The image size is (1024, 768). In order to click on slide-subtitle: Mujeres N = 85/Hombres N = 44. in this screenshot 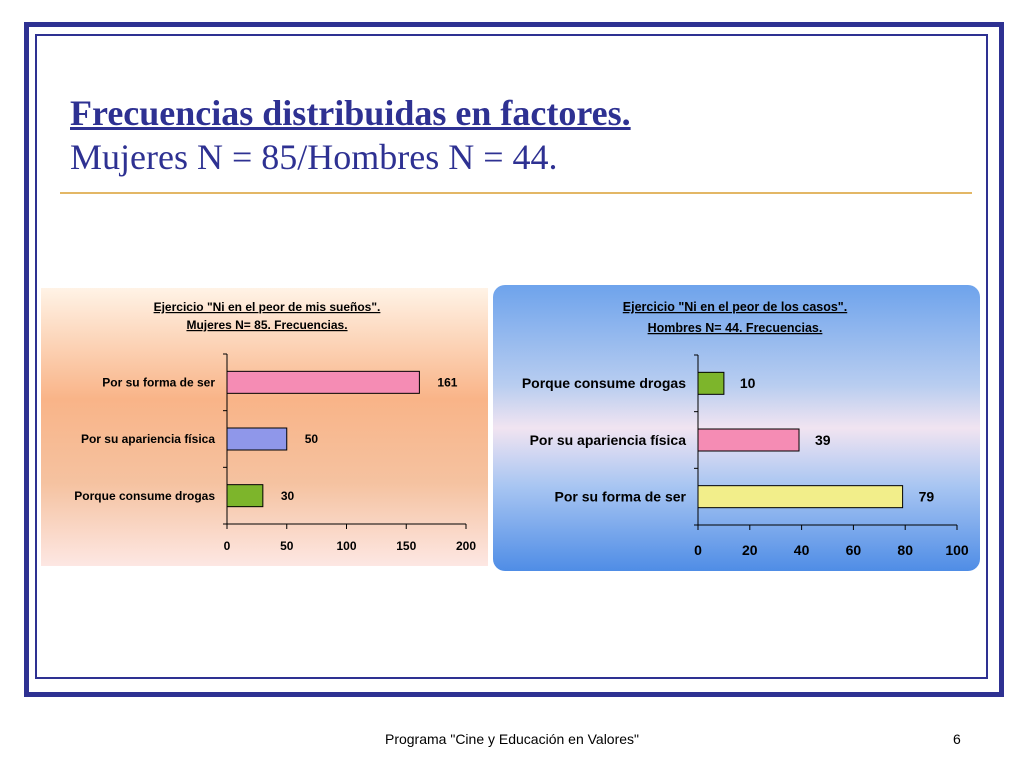, I will do `click(314, 157)`.